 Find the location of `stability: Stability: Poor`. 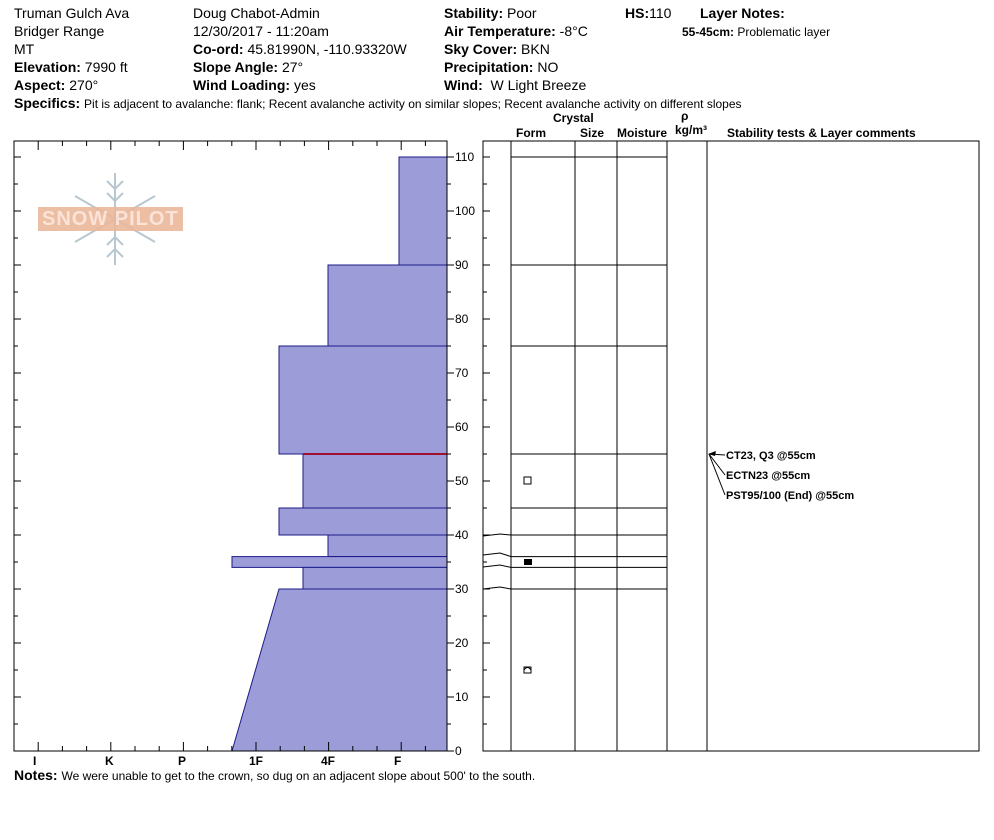

stability: Stability: Poor is located at coordinates (490, 13).